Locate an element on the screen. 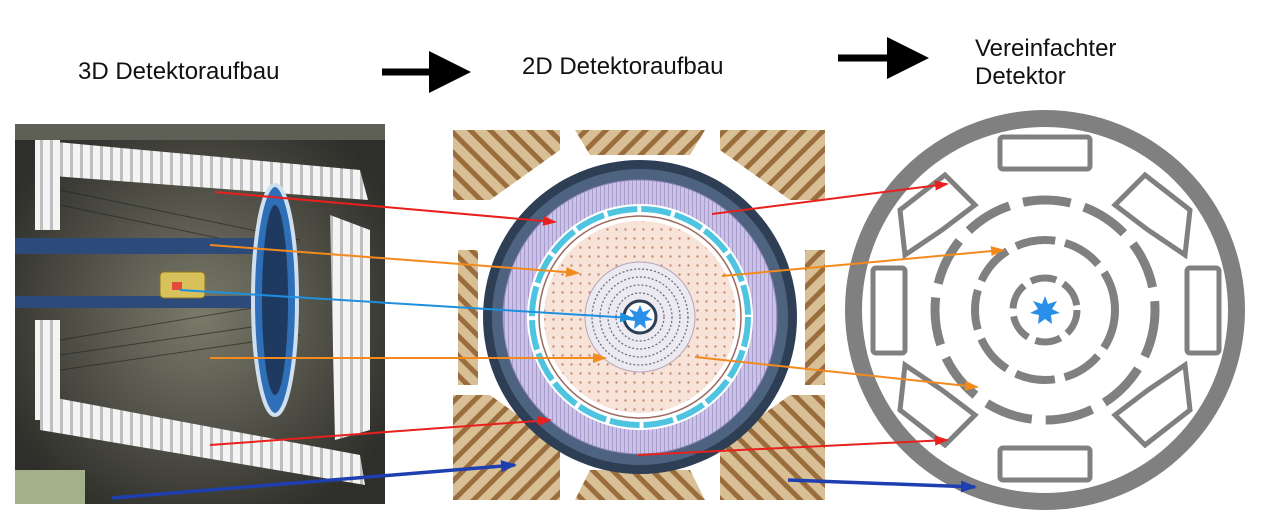 This screenshot has width=1280, height=520. label-simplified-detector: Vereinfachter Detektor is located at coordinates (1045, 63).